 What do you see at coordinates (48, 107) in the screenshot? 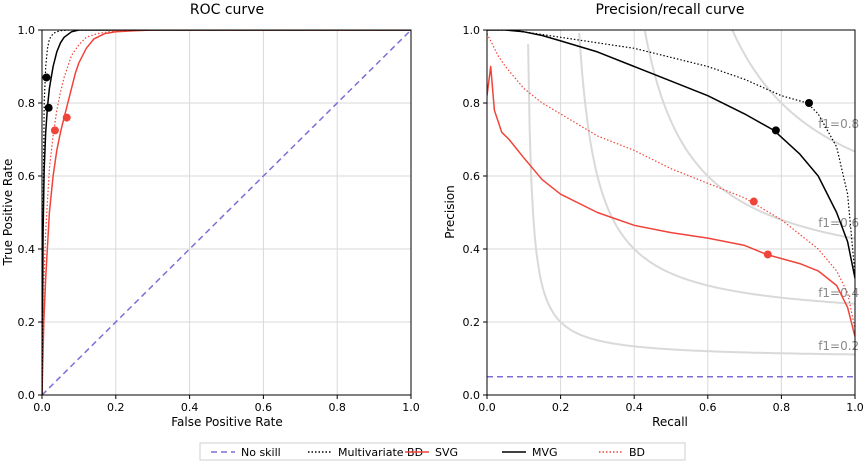
I see `roc-marker-mvg` at bounding box center [48, 107].